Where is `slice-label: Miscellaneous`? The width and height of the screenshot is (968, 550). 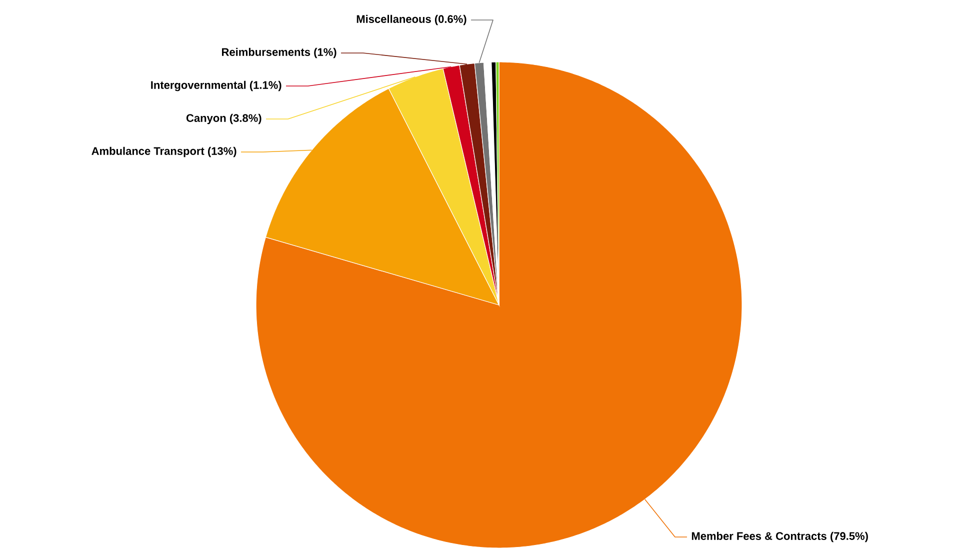
slice-label: Miscellaneous is located at coordinates (393, 18).